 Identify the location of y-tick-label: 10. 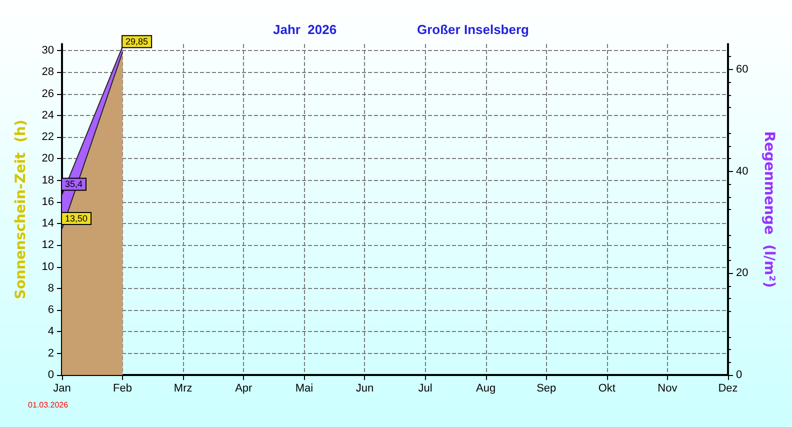
(48, 266).